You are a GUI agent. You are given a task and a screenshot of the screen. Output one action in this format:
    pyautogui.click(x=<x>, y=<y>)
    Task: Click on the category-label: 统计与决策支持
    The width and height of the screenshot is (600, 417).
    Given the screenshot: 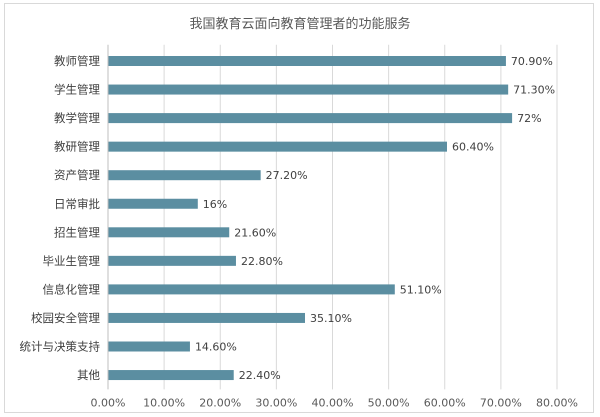 What is the action you would take?
    pyautogui.click(x=60, y=347)
    